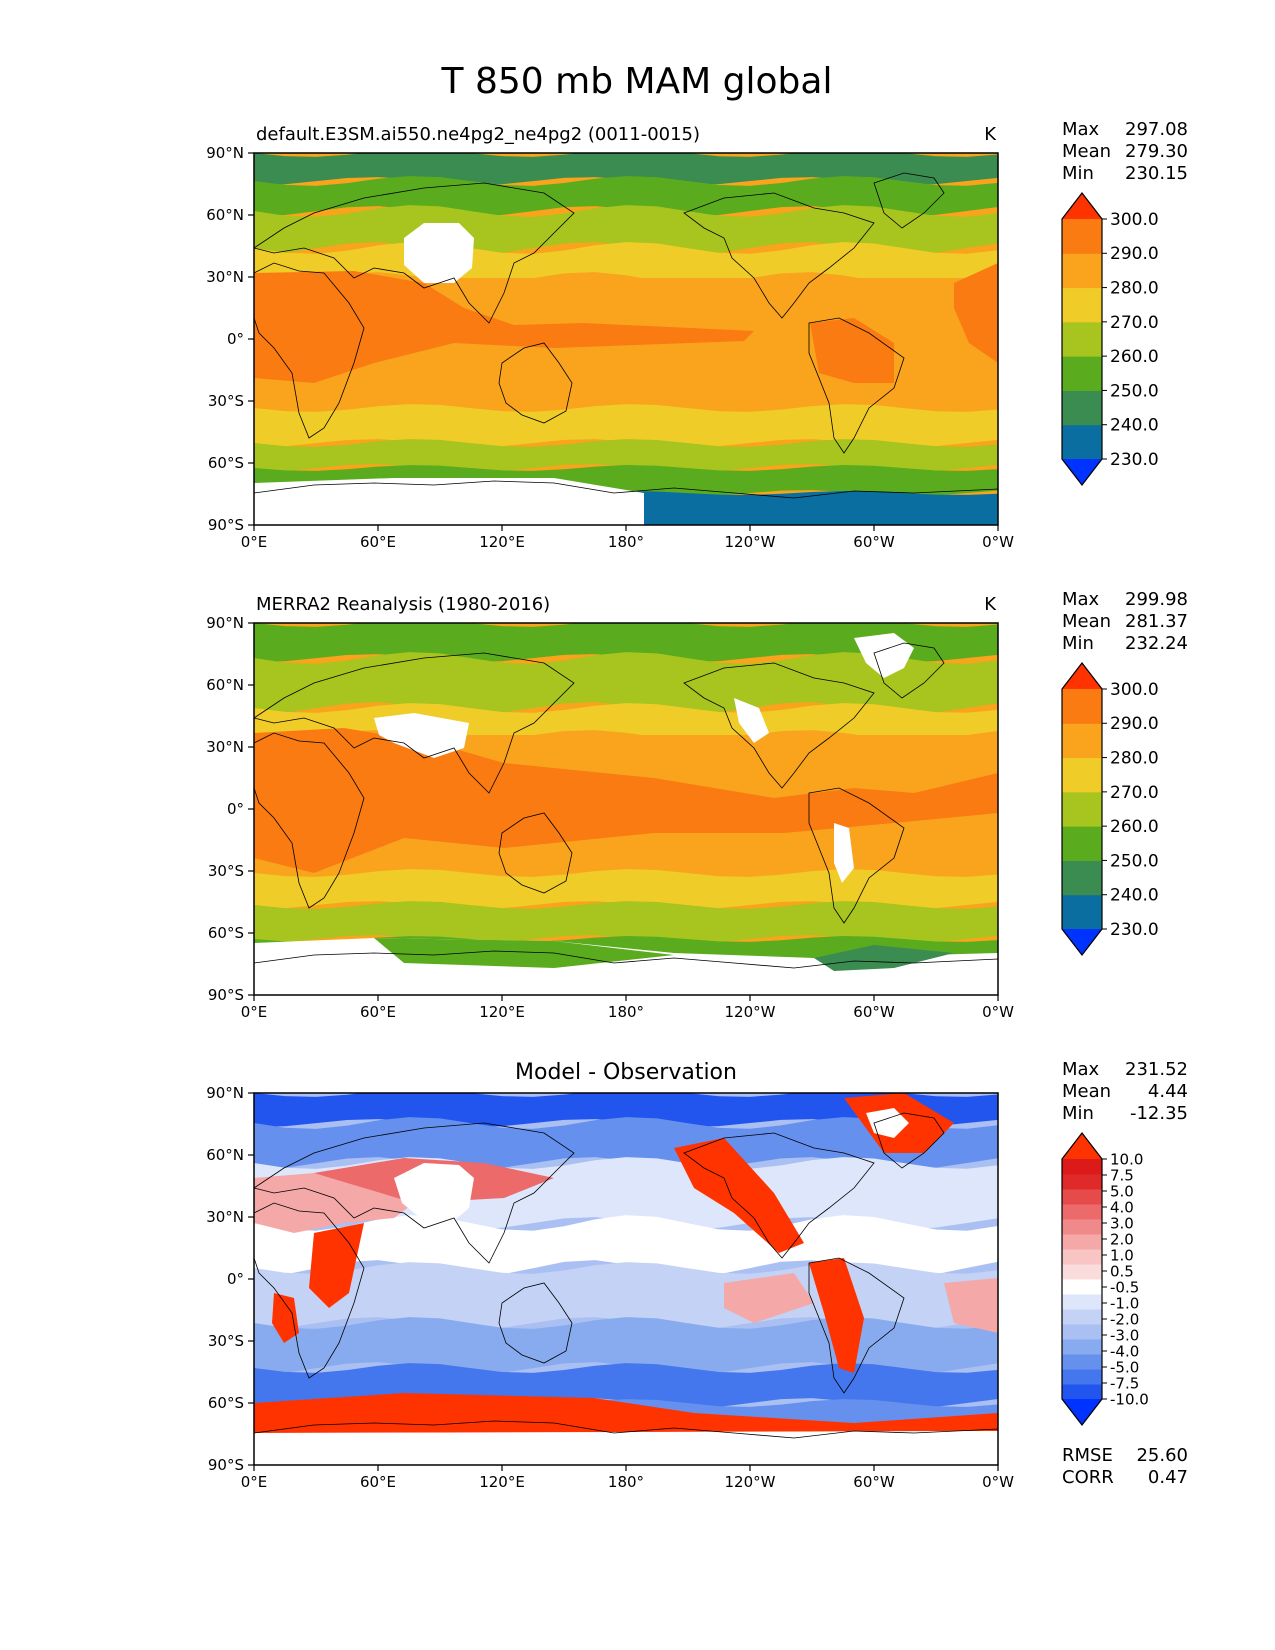 The width and height of the screenshot is (1275, 1650). What do you see at coordinates (1156, 129) in the screenshot?
I see `stat-max-value: 297.08` at bounding box center [1156, 129].